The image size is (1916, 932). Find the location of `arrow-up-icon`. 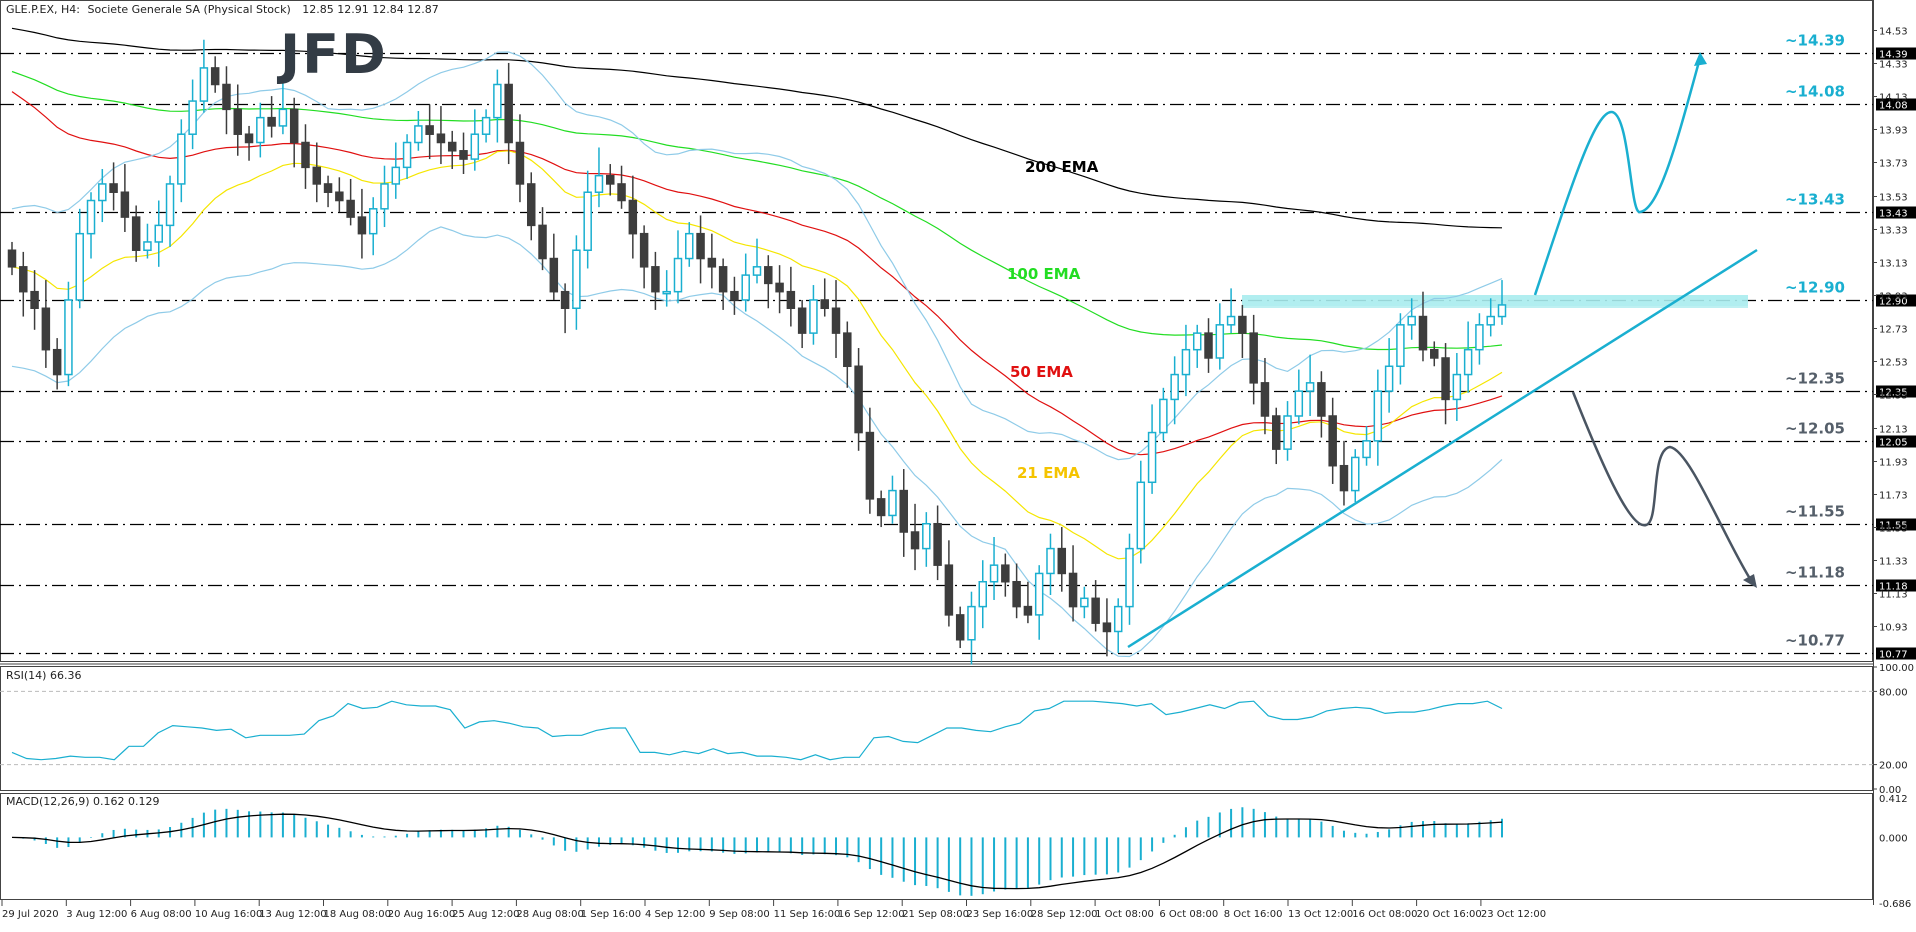

arrow-up-icon is located at coordinates (1700, 59).